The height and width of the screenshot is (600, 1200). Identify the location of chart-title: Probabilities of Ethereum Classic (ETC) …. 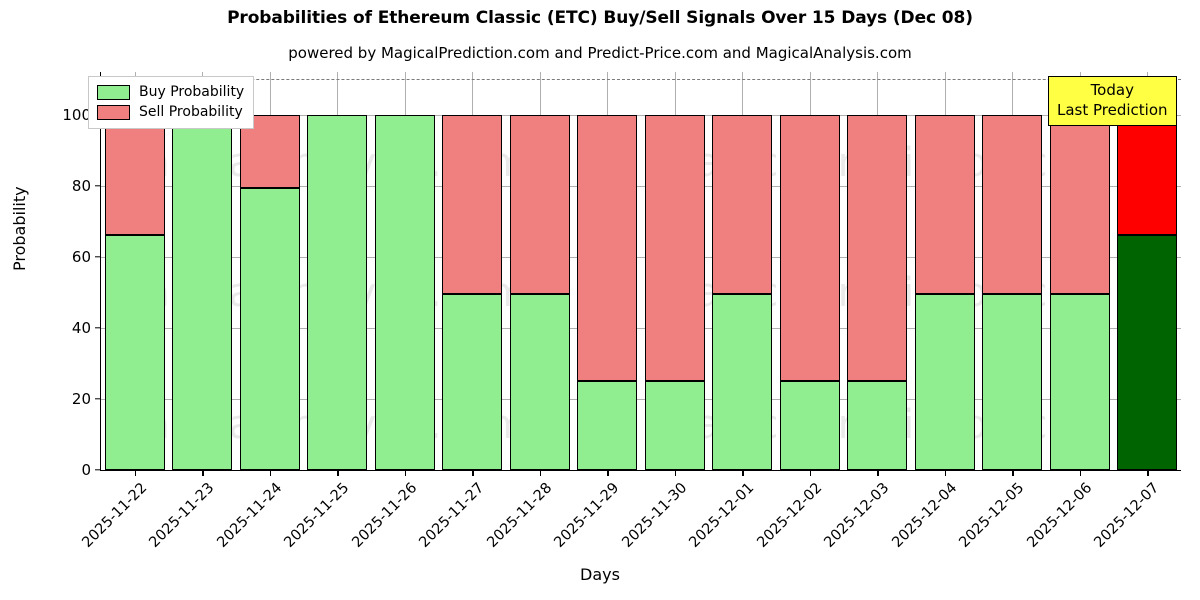
(600, 18).